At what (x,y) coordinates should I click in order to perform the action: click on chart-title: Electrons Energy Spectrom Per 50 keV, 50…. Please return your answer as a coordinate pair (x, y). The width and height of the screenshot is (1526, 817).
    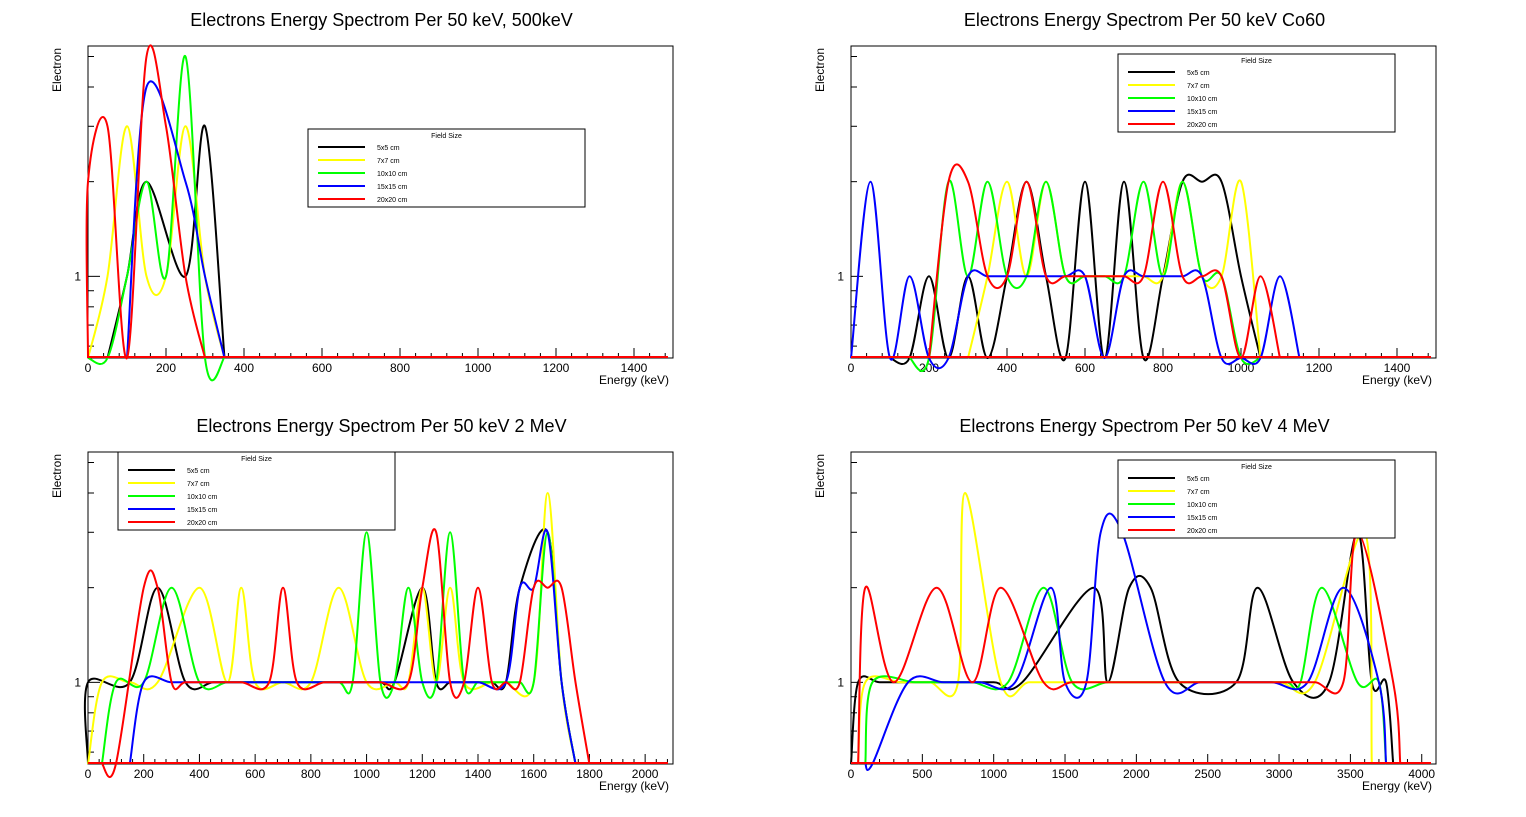
    Looking at the image, I should click on (381, 20).